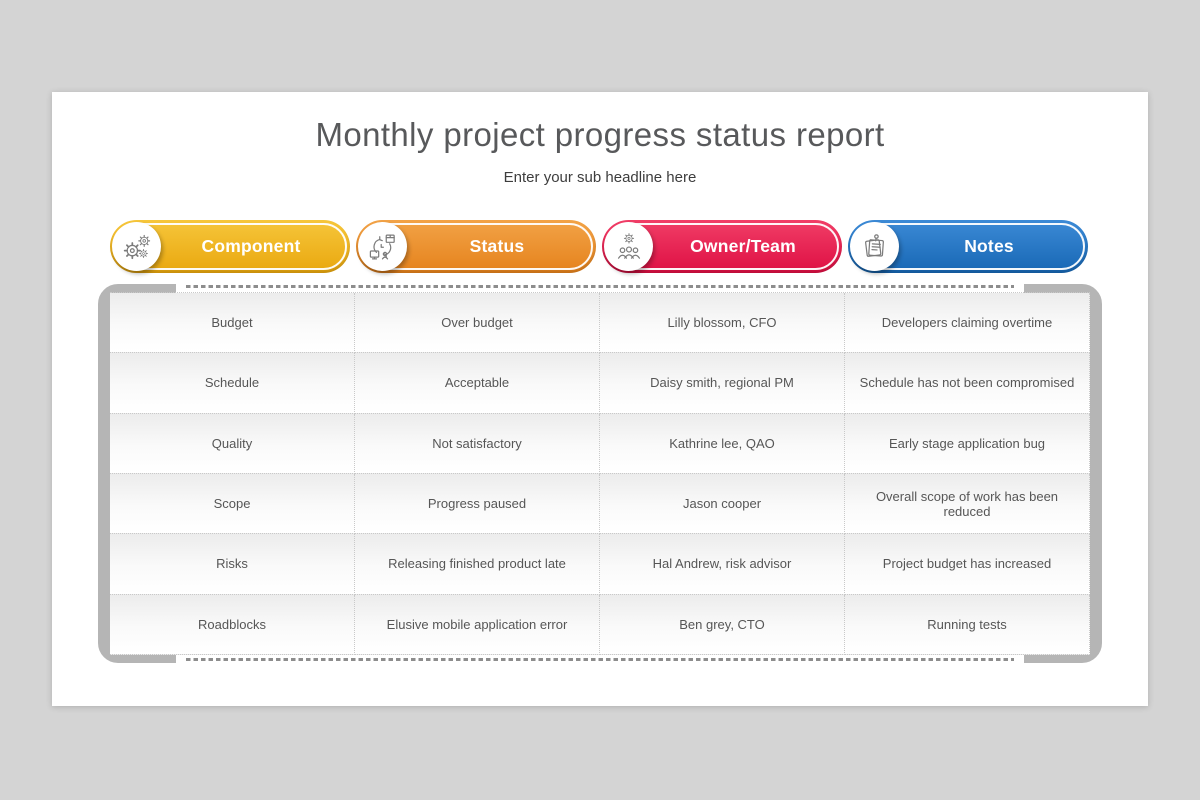 This screenshot has height=800, width=1200. What do you see at coordinates (232, 383) in the screenshot?
I see `table-cell-component: Schedule` at bounding box center [232, 383].